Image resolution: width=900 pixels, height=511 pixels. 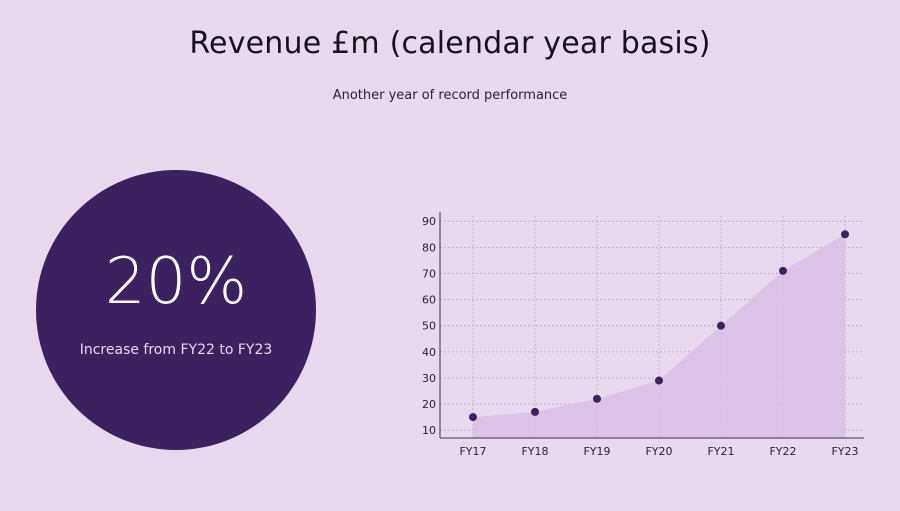 What do you see at coordinates (782, 451) in the screenshot?
I see `x-tick-label: FY22` at bounding box center [782, 451].